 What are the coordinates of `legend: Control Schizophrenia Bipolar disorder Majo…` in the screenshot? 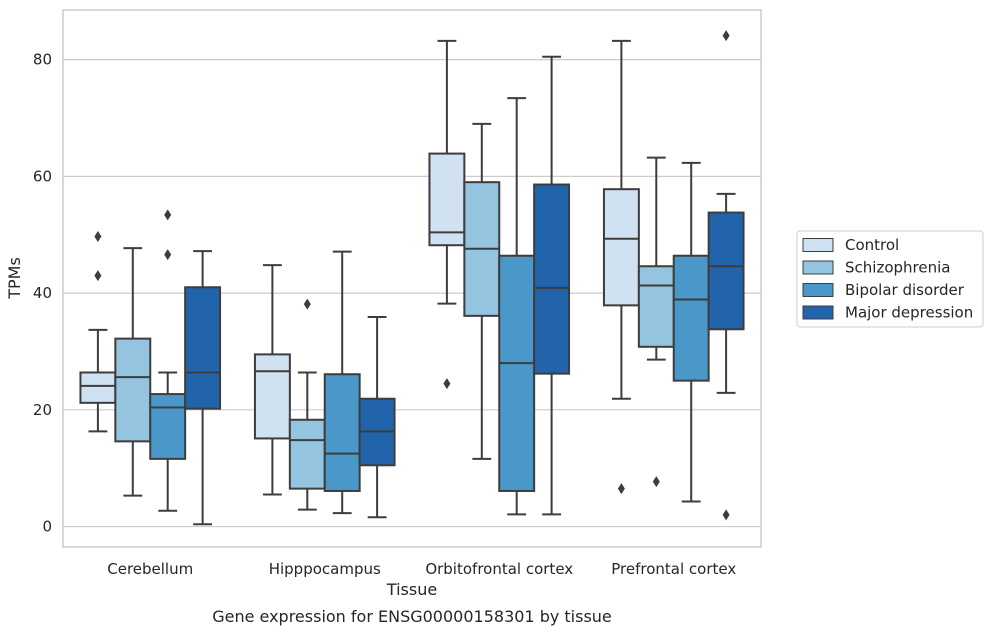 It's located at (890, 279).